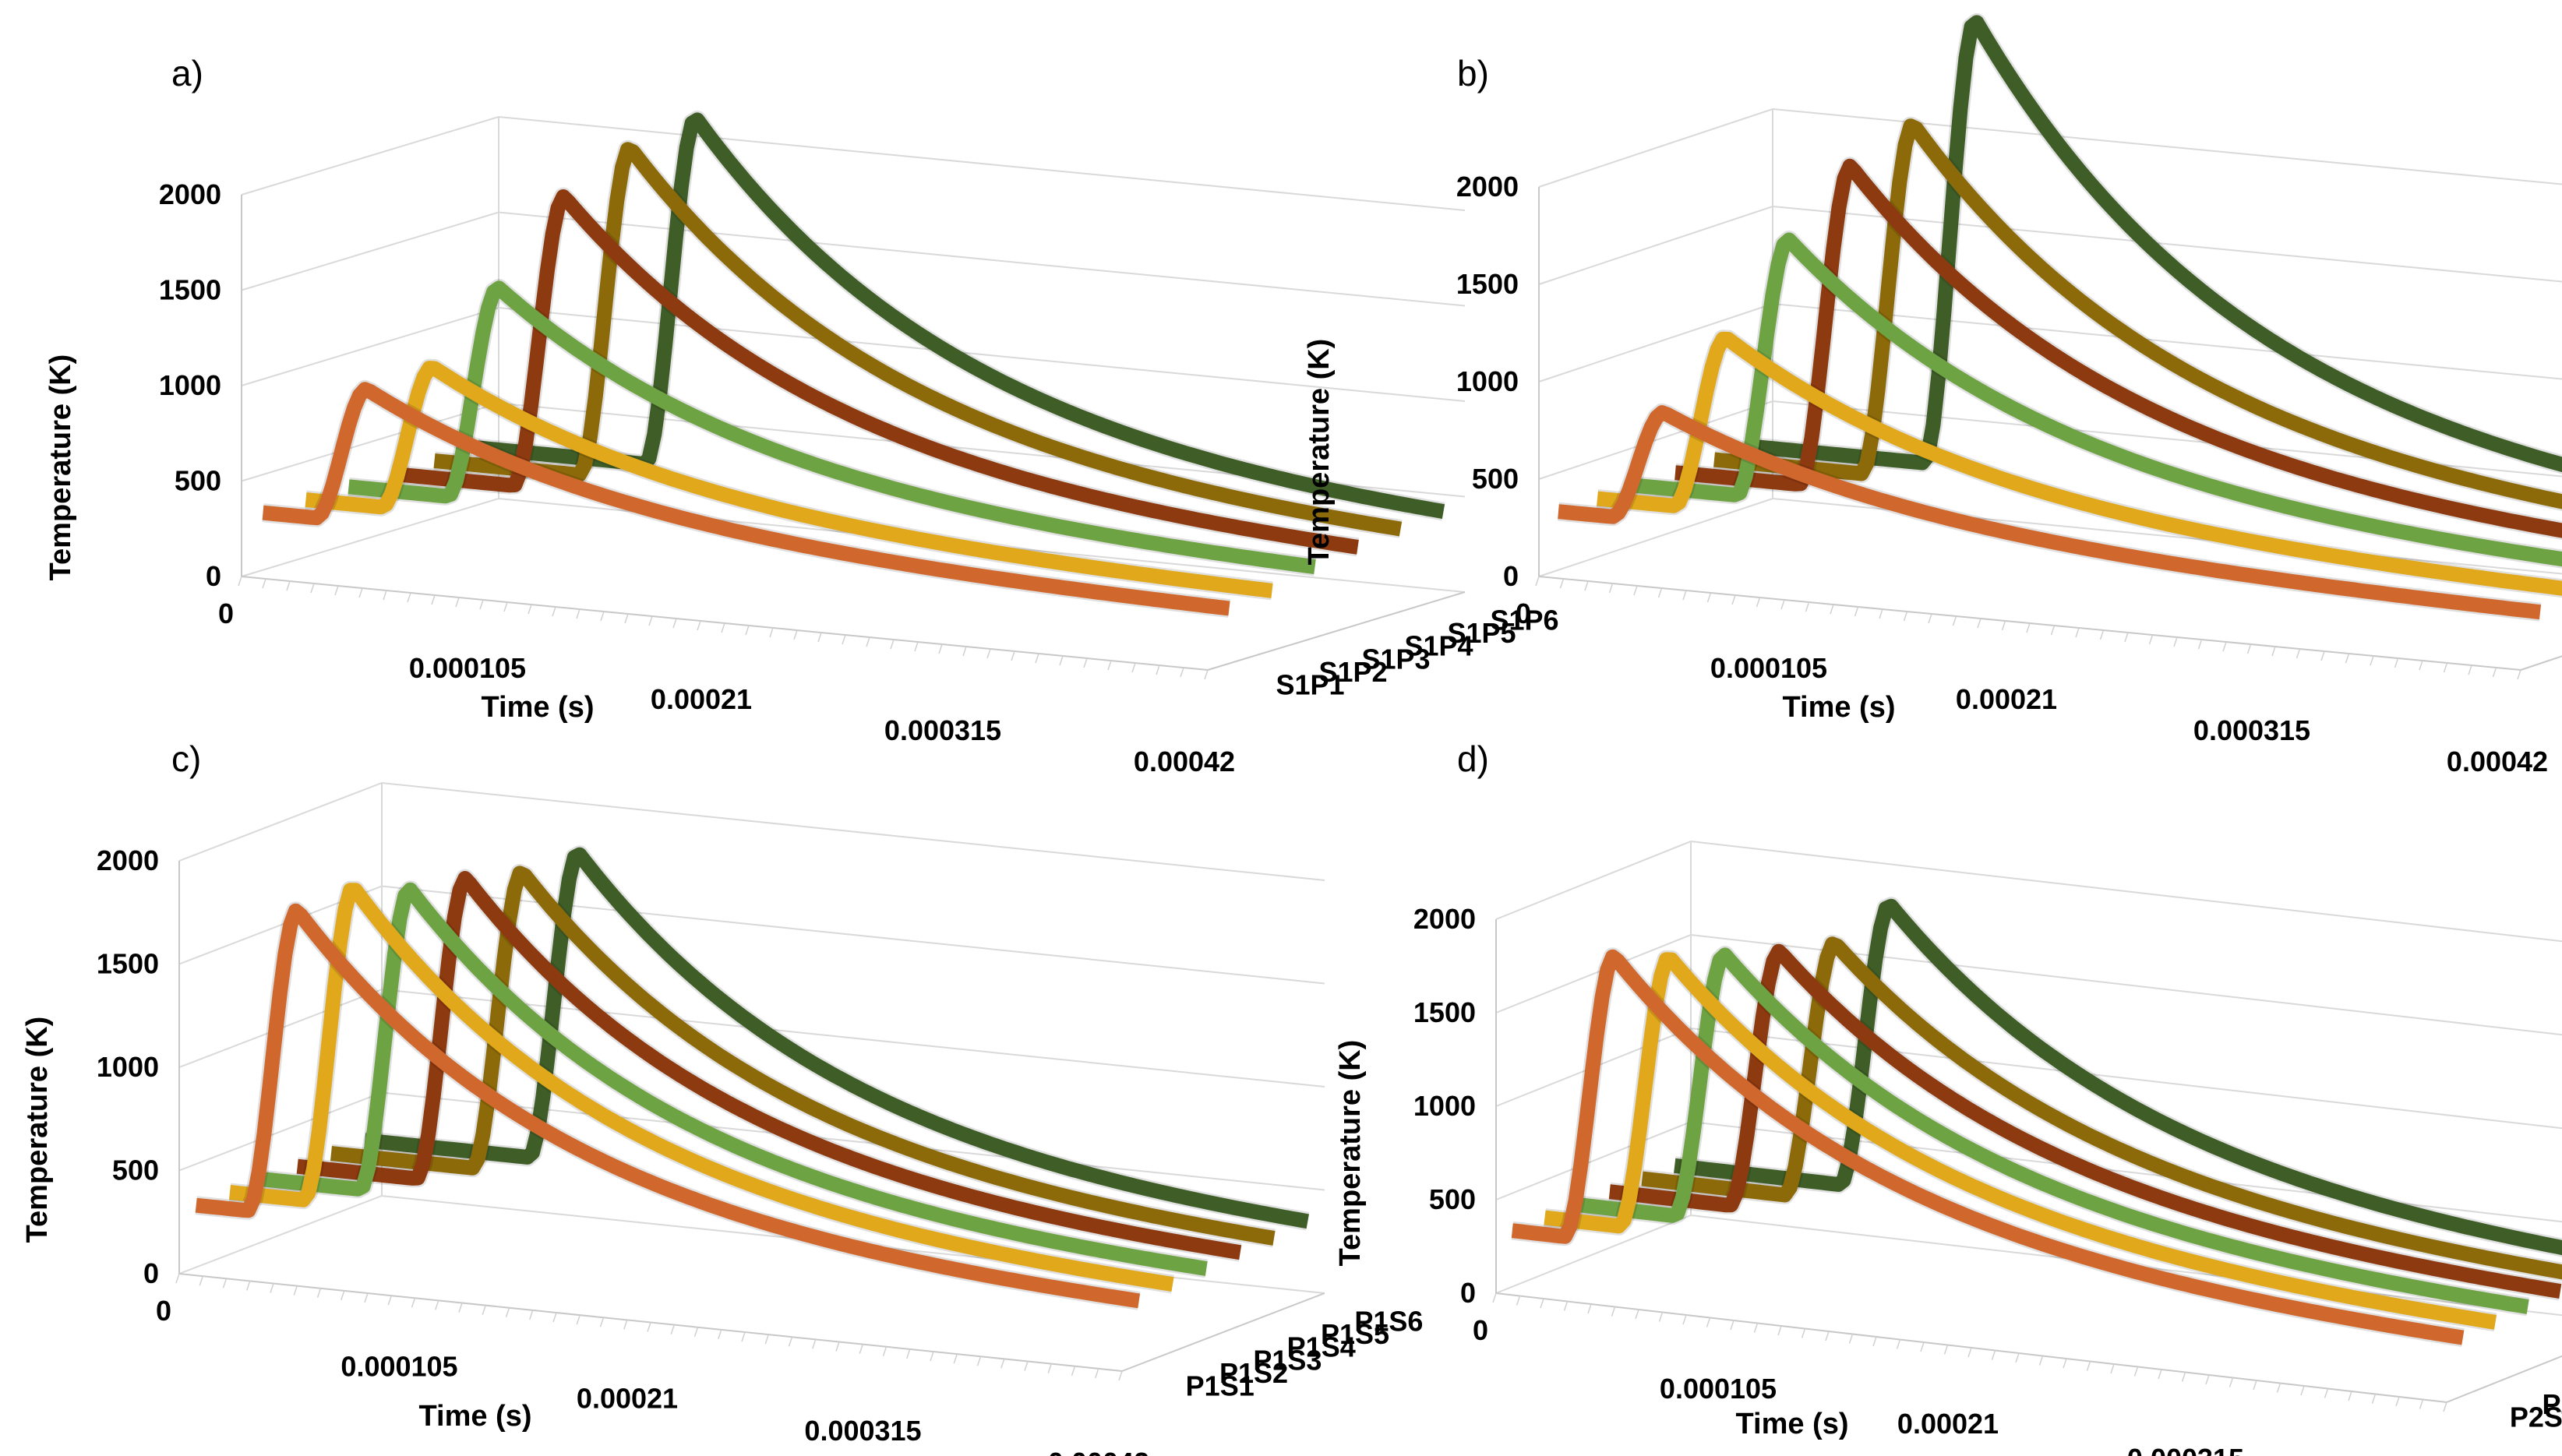 This screenshot has width=2562, height=1456. I want to click on depth-label: S1P3, so click(1397, 659).